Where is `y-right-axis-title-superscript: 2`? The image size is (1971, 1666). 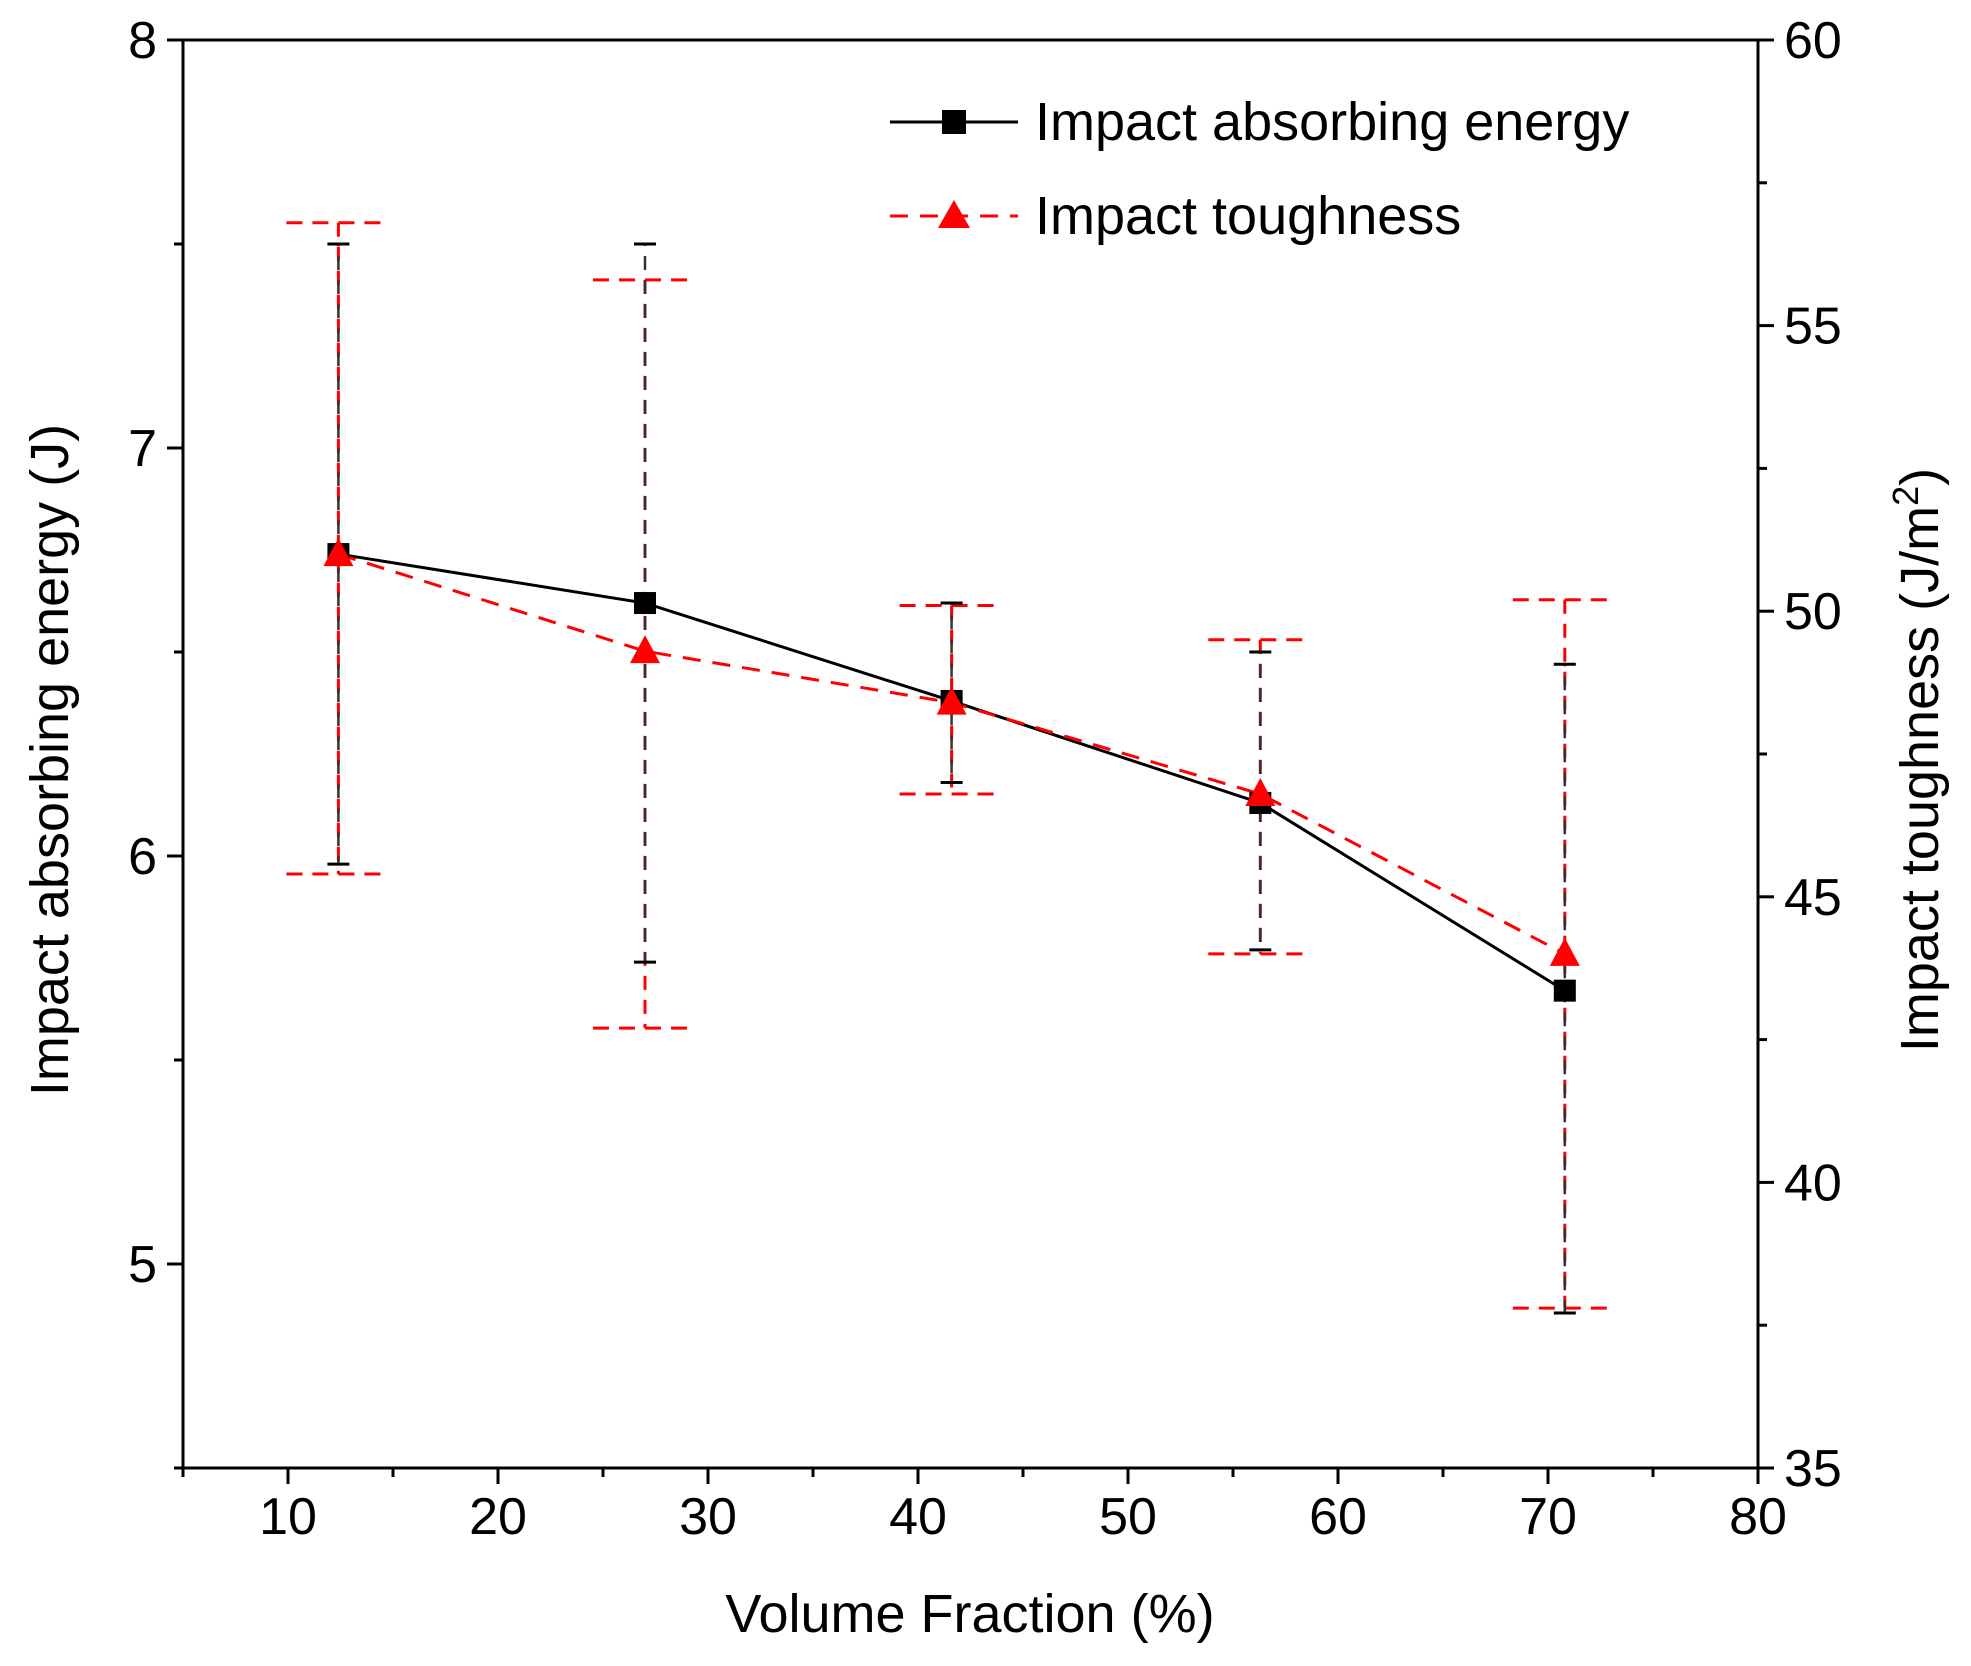 y-right-axis-title-superscript: 2 is located at coordinates (1905, 496).